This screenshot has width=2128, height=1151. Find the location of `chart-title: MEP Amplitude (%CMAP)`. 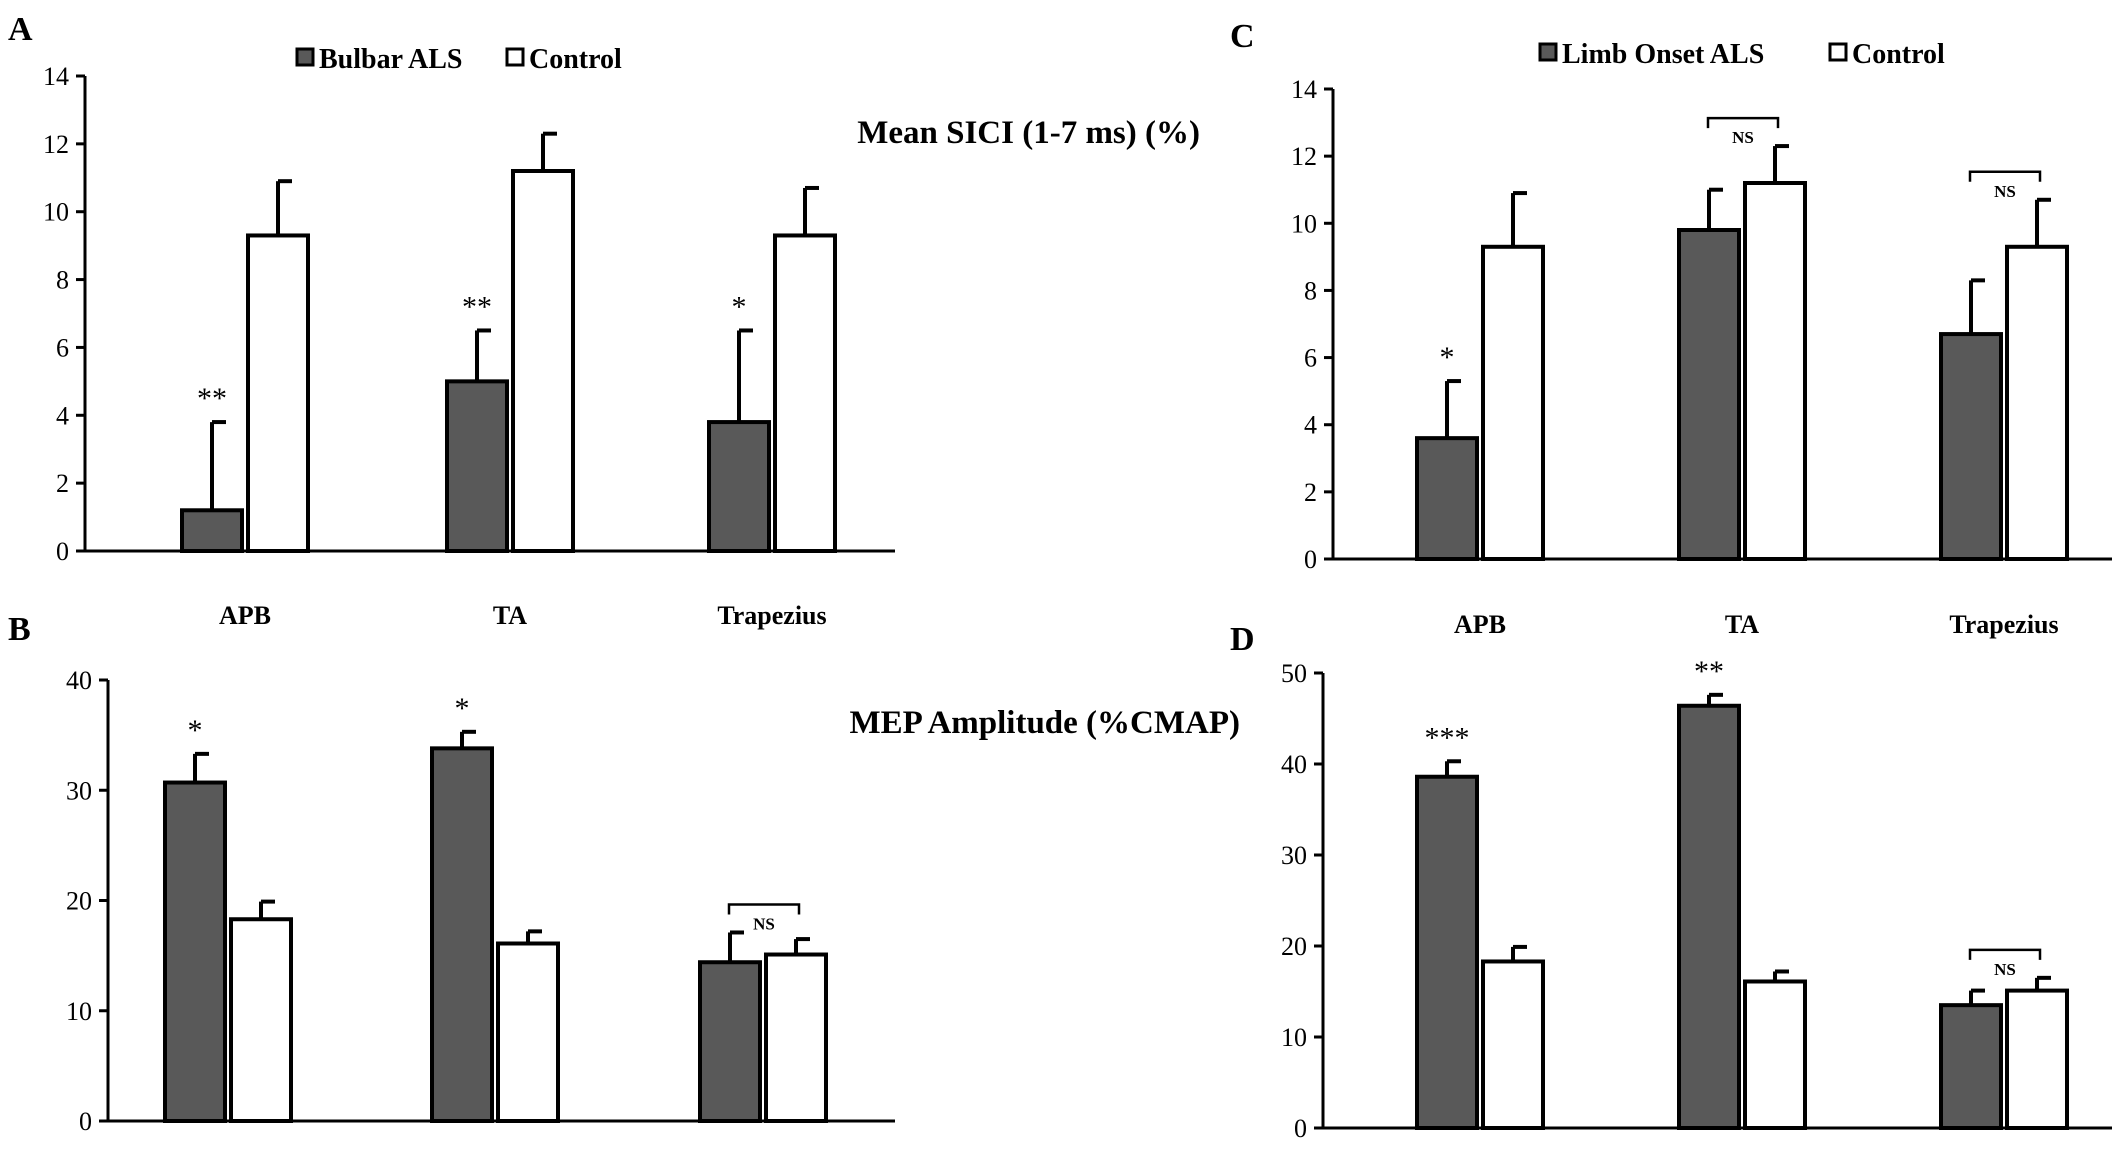

chart-title: MEP Amplitude (%CMAP) is located at coordinates (1045, 723).